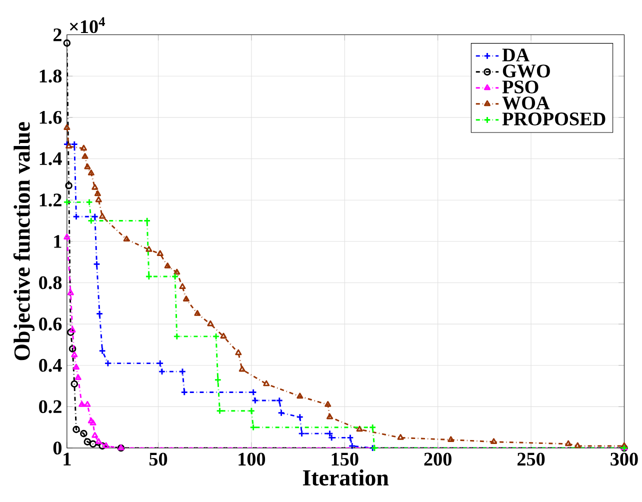 This screenshot has width=642, height=502. What do you see at coordinates (50, 407) in the screenshot?
I see `y-tick-label: 0.2` at bounding box center [50, 407].